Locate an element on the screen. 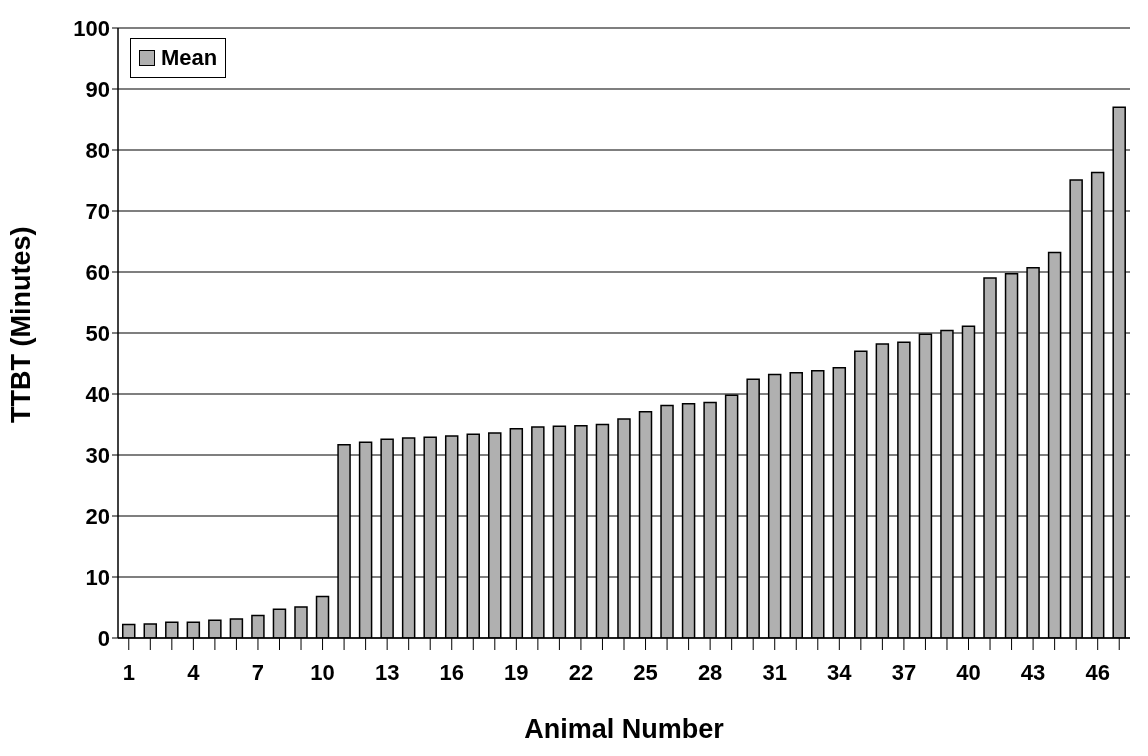  y-tick-label: 30 is located at coordinates (97, 455).